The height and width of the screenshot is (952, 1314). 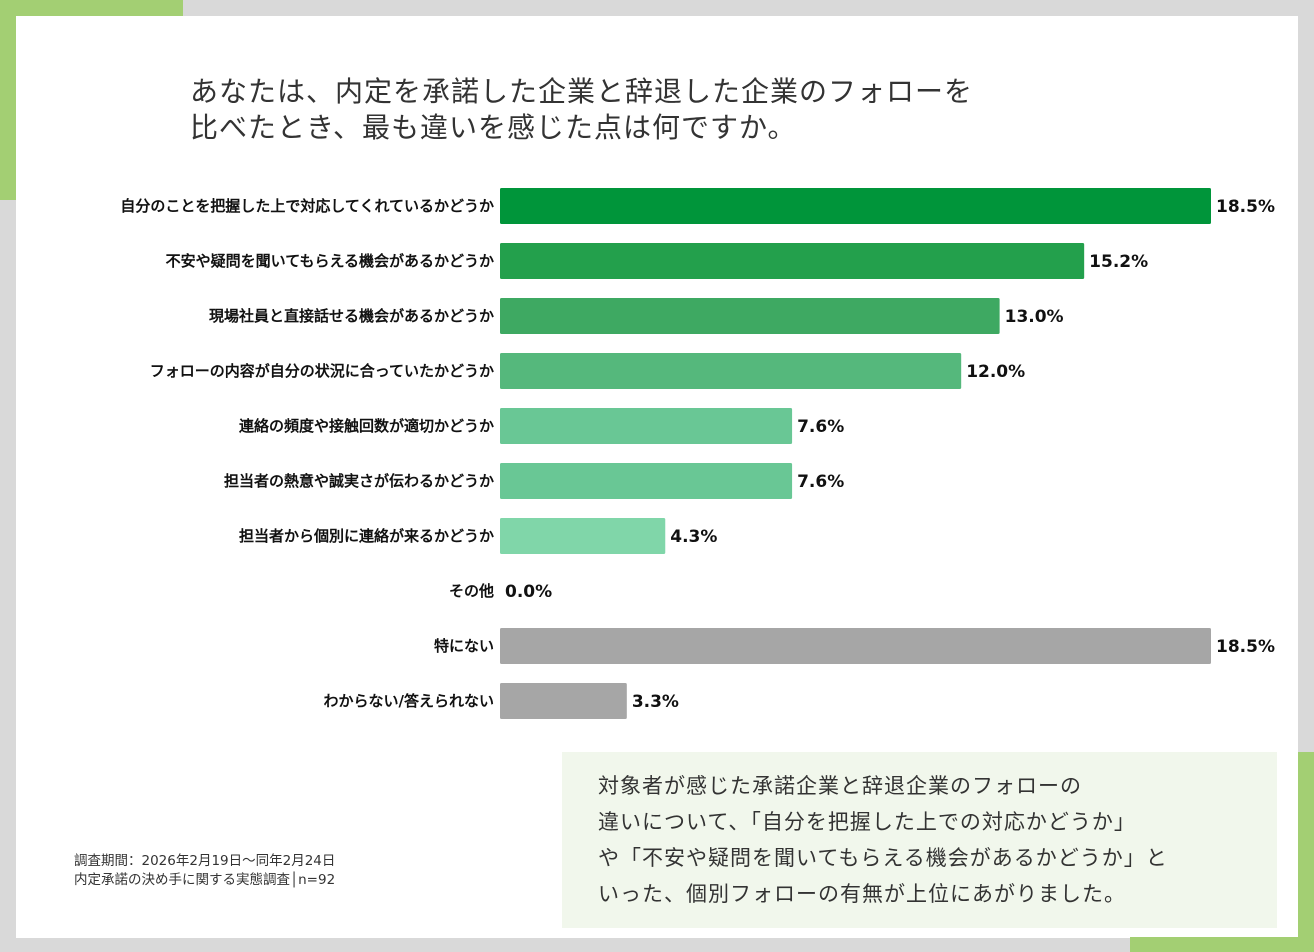 I want to click on value-label: 4.3%, so click(x=693, y=537).